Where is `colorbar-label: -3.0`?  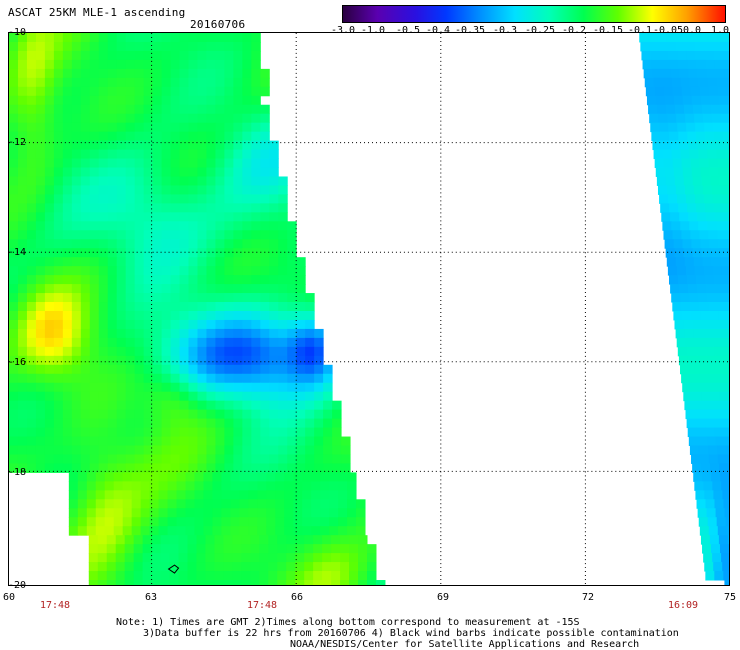 colorbar-label: -3.0 is located at coordinates (343, 30).